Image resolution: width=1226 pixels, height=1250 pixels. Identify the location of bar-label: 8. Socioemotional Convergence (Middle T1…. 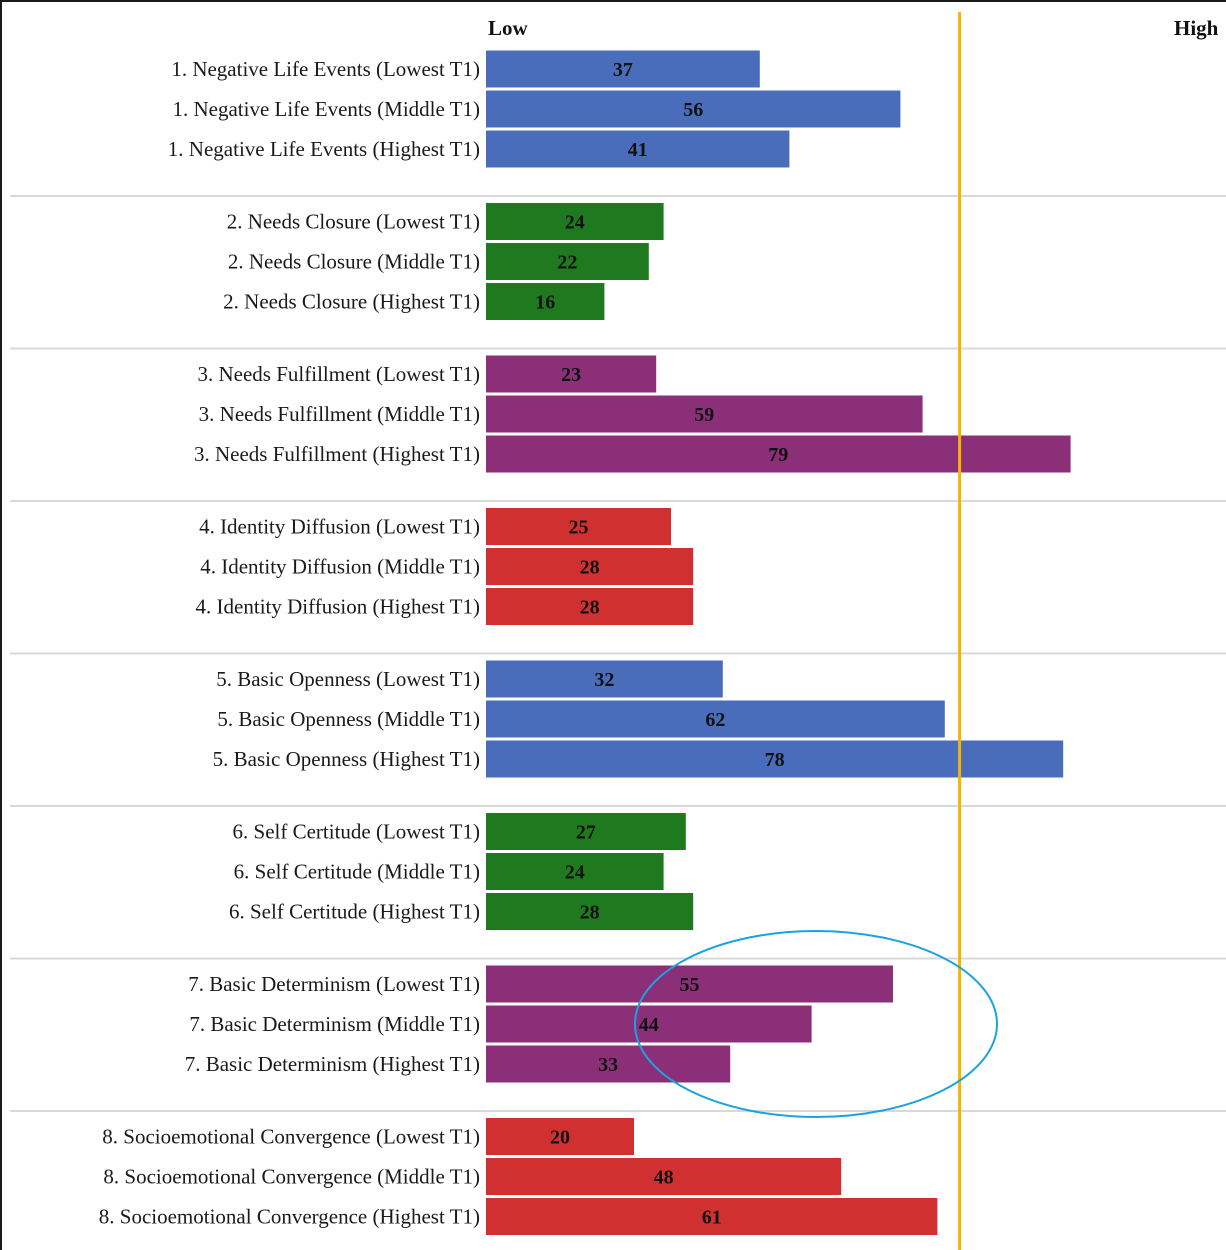
(291, 1177).